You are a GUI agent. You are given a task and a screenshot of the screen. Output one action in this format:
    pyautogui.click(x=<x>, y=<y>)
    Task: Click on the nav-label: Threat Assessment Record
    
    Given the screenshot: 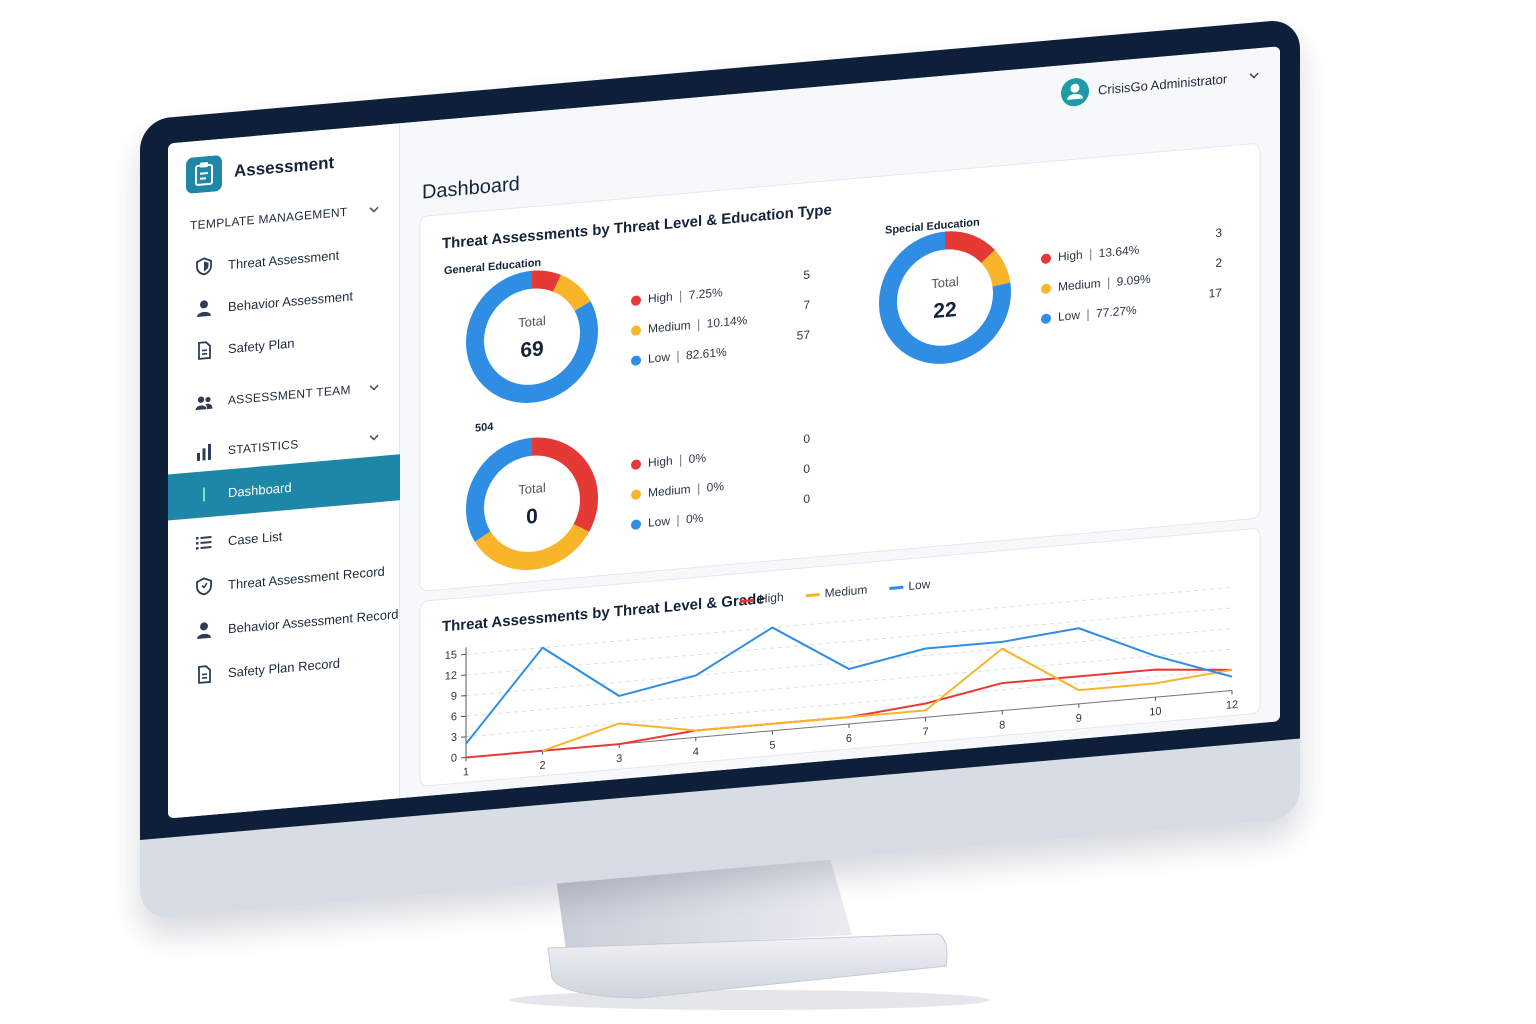 What is the action you would take?
    pyautogui.click(x=306, y=577)
    